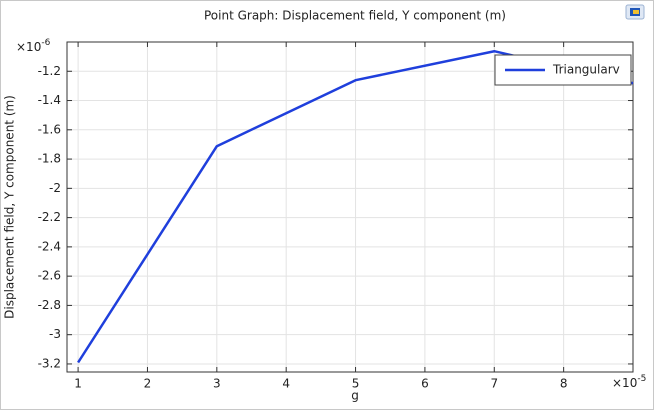 This screenshot has height=410, width=654. I want to click on toolbar-icon, so click(635, 12).